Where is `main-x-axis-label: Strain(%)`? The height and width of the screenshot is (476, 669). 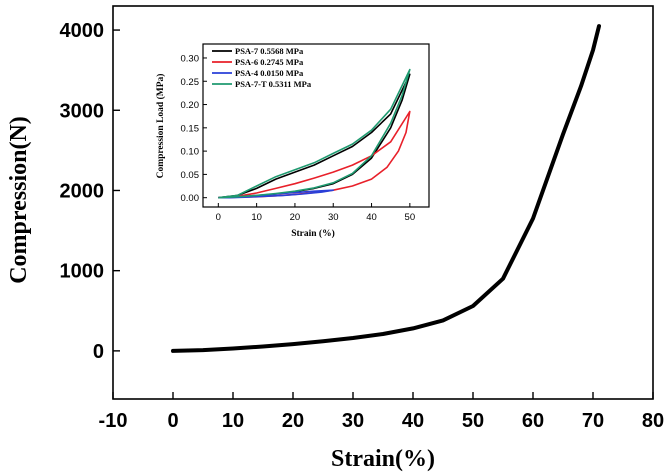 main-x-axis-label: Strain(%) is located at coordinates (383, 459).